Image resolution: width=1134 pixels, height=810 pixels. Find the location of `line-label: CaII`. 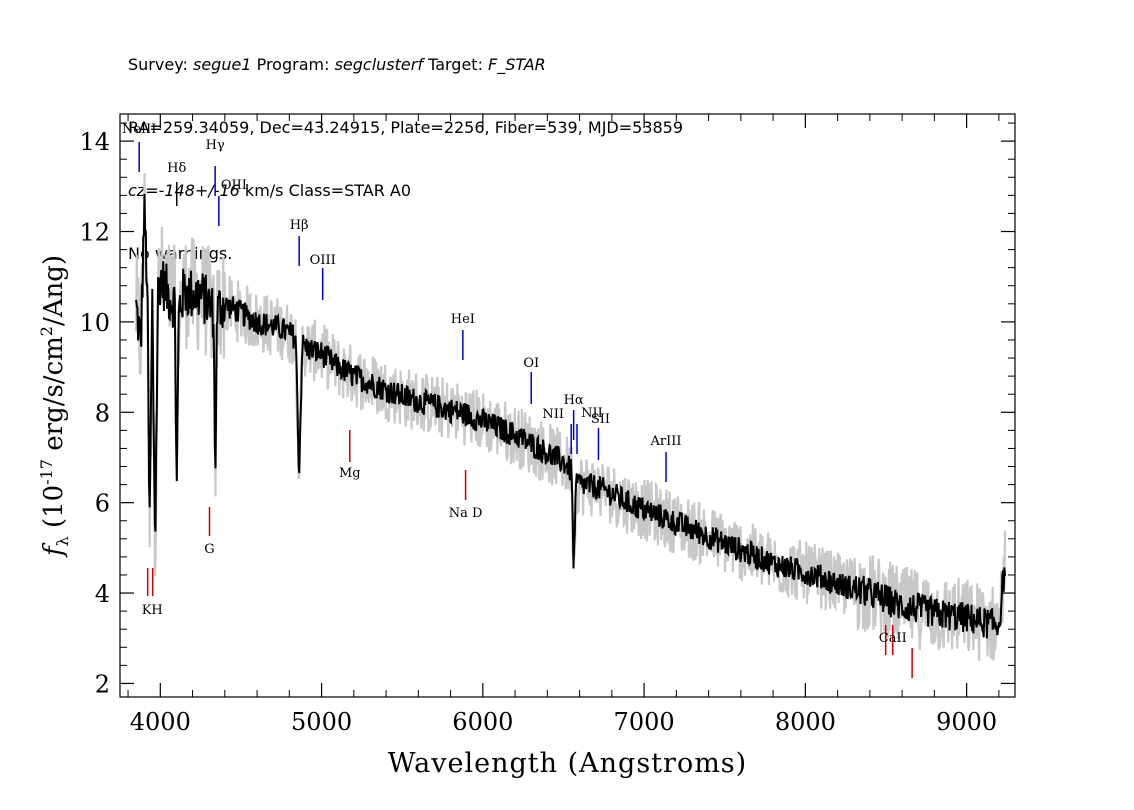

line-label: CaII is located at coordinates (893, 638).